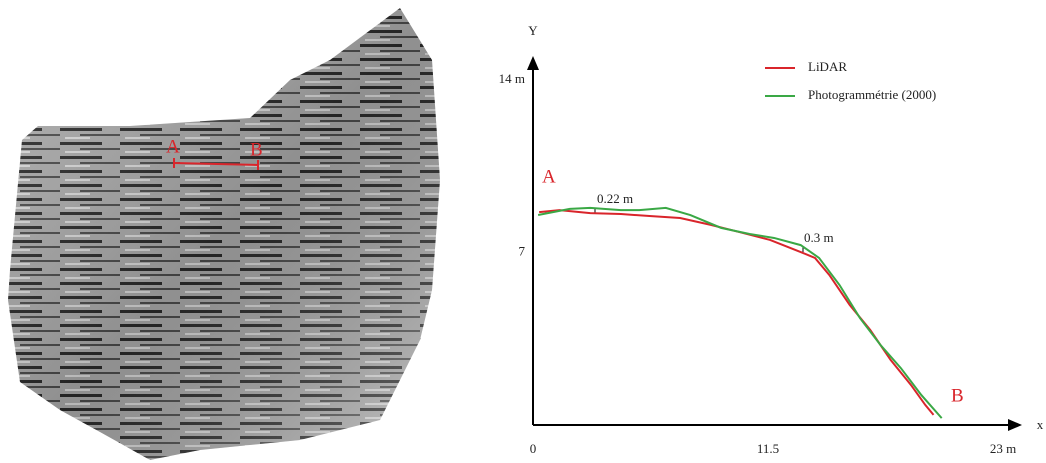 The height and width of the screenshot is (463, 1046). I want to click on annotation: A, so click(549, 176).